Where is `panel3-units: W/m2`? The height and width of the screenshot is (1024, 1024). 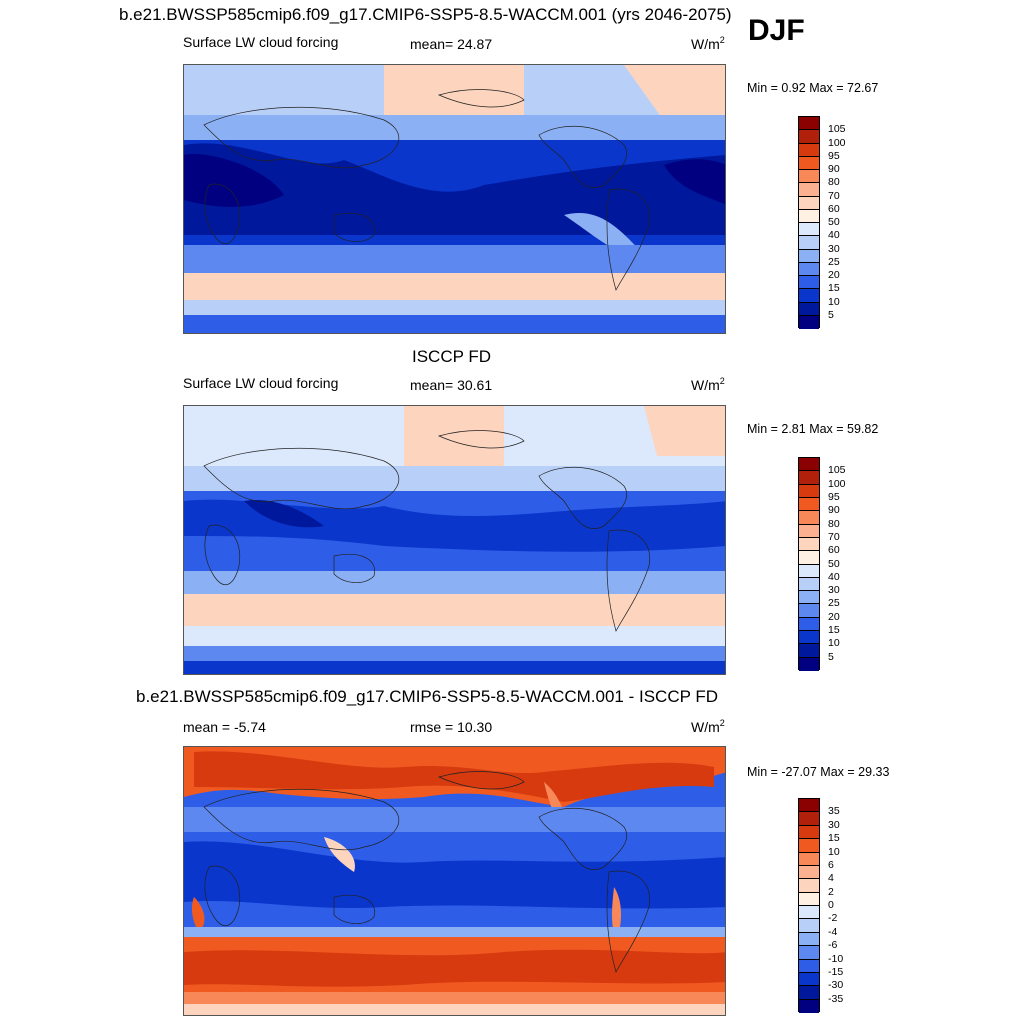 panel3-units: W/m2 is located at coordinates (708, 726).